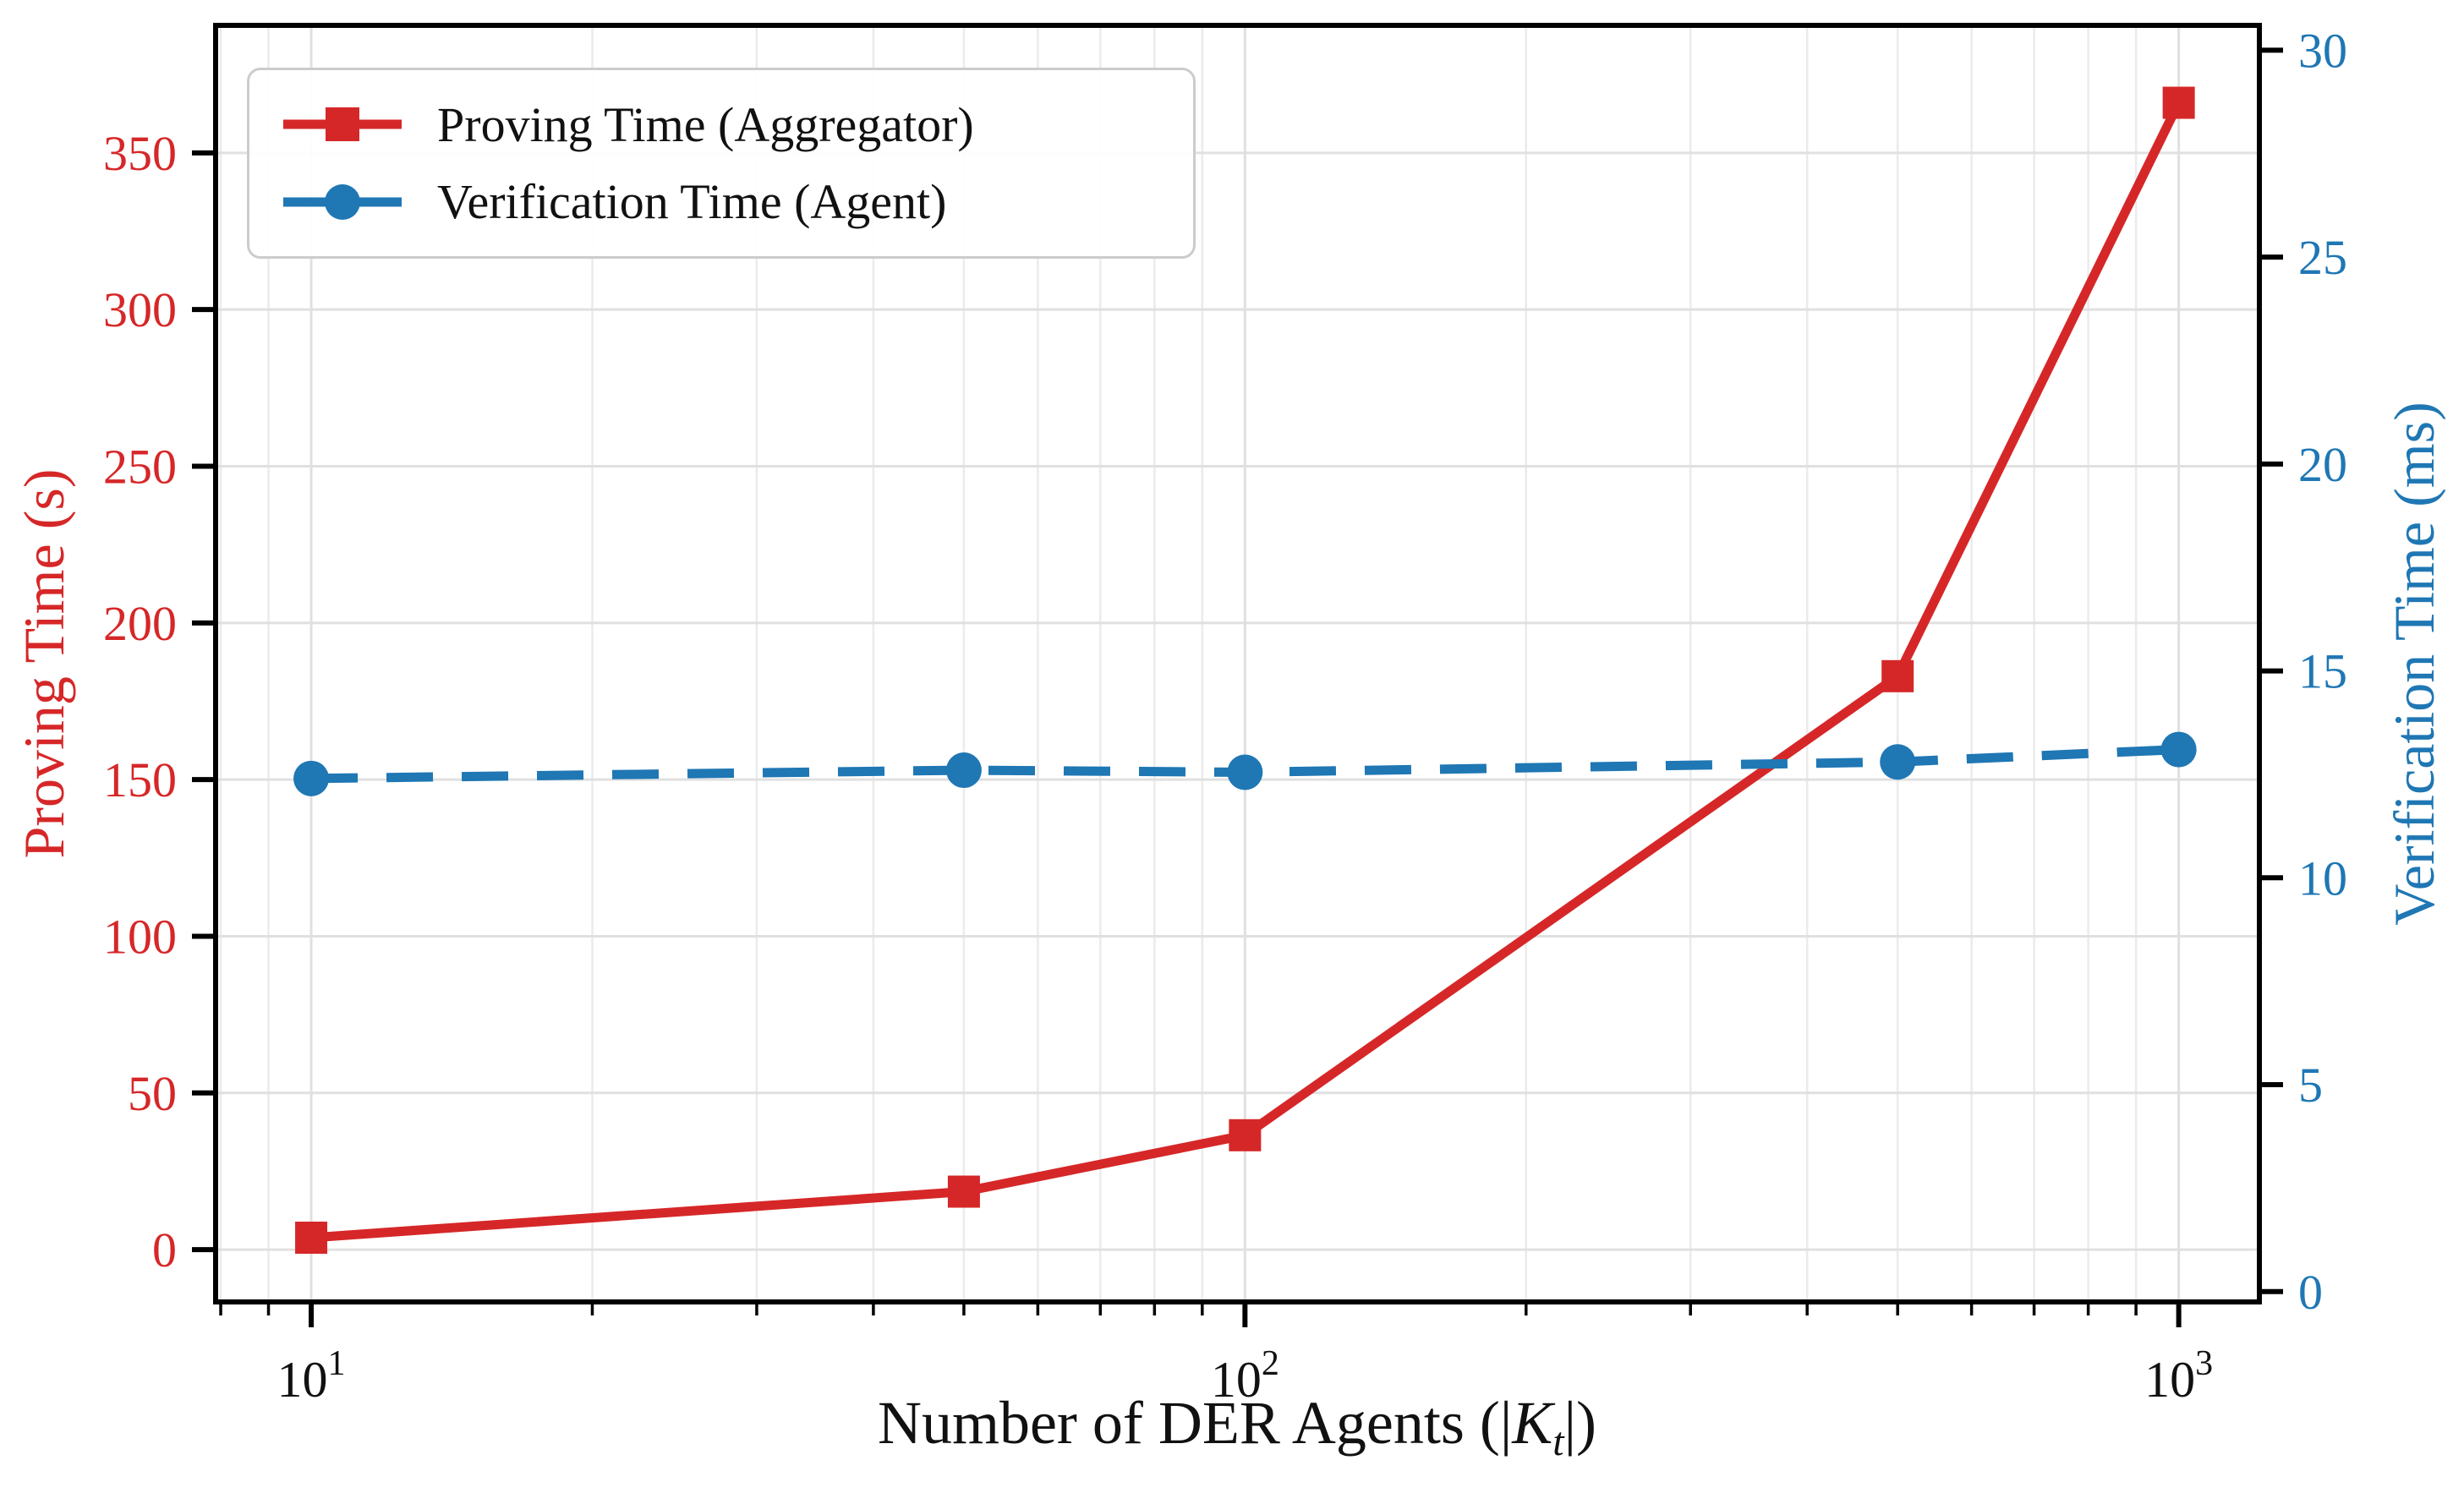 This screenshot has height=1493, width=2464. I want to click on legend-label-verification-time: Verification Time (Agent), so click(692, 202).